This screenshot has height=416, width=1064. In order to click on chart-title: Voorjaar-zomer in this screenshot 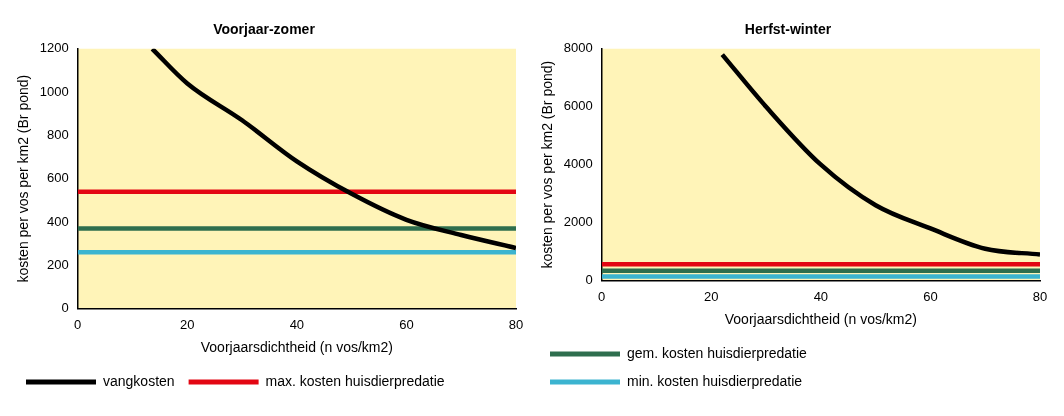, I will do `click(264, 29)`.